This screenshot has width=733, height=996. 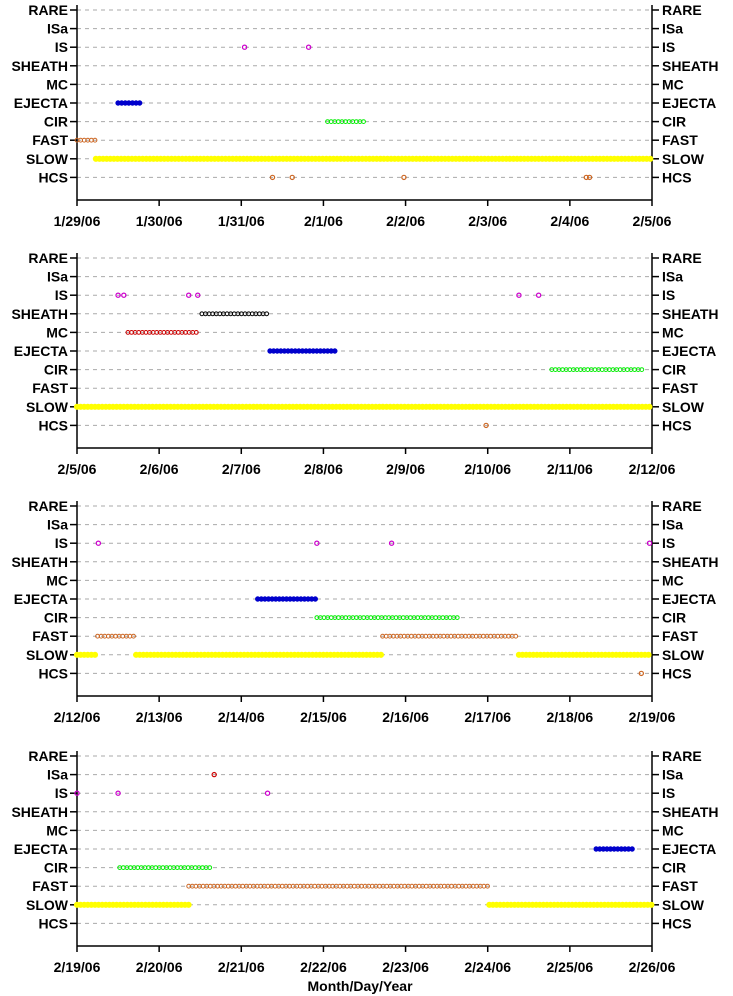 What do you see at coordinates (652, 967) in the screenshot?
I see `x-tick-label: 2/26/06` at bounding box center [652, 967].